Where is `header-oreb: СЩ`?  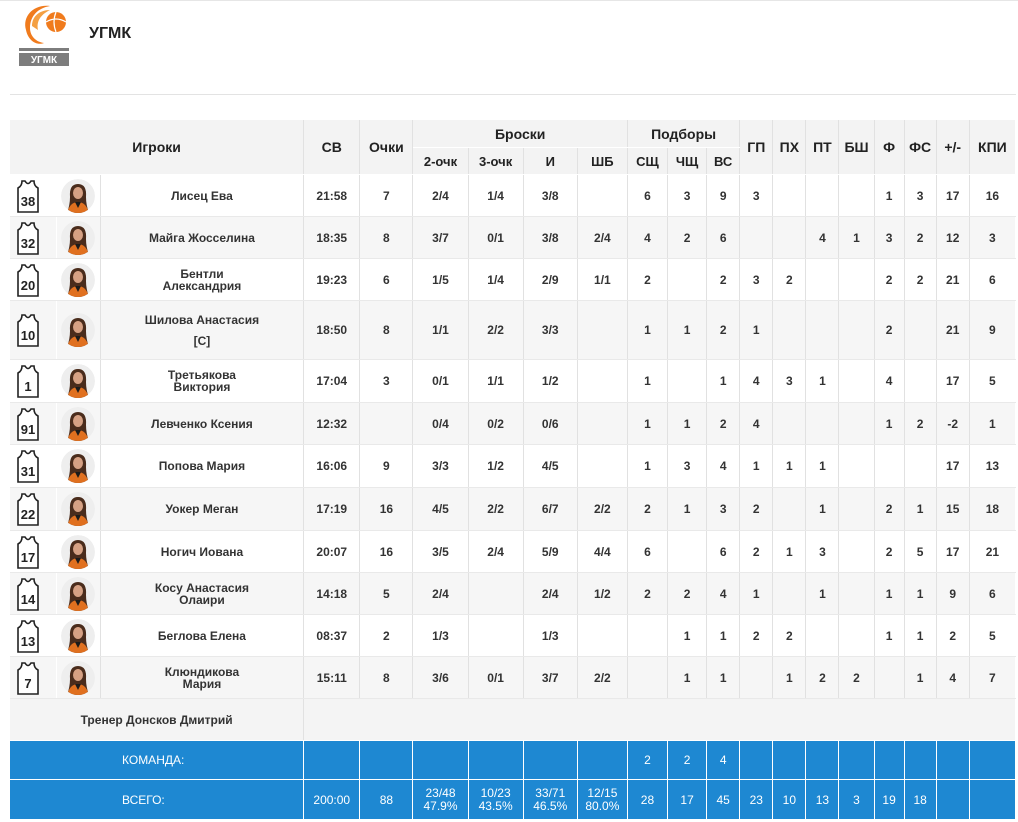
header-oreb: СЩ is located at coordinates (648, 161).